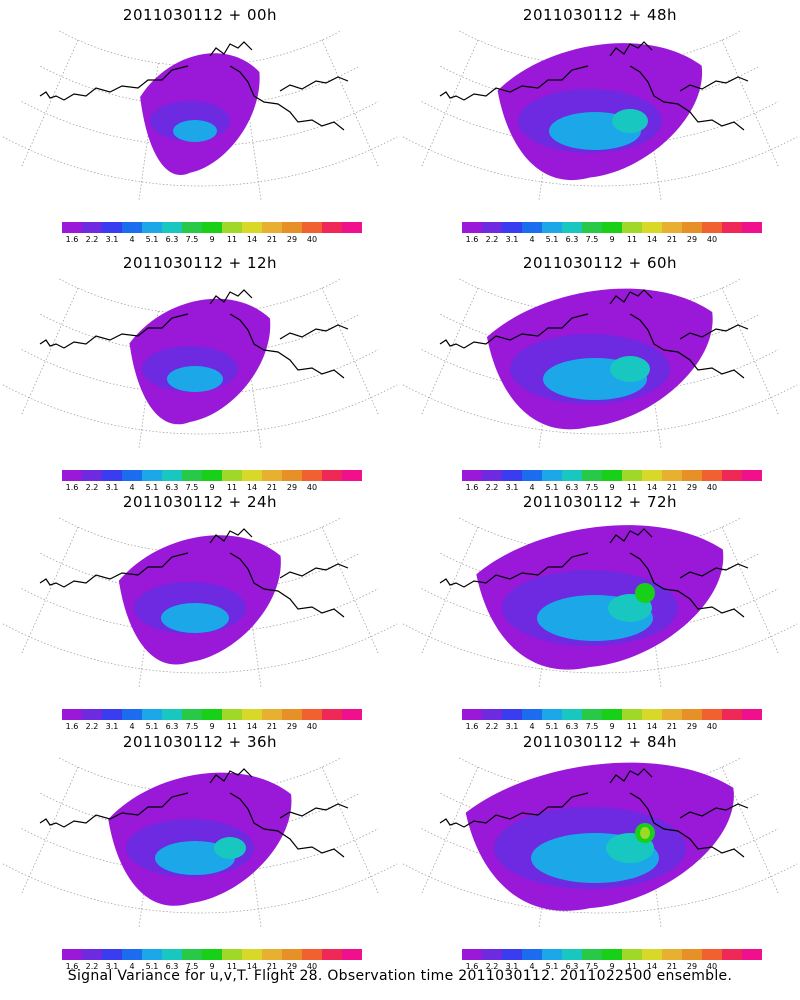 The image size is (800, 1000). What do you see at coordinates (200, 263) in the screenshot?
I see `panel-title: 2011030112 + 12h` at bounding box center [200, 263].